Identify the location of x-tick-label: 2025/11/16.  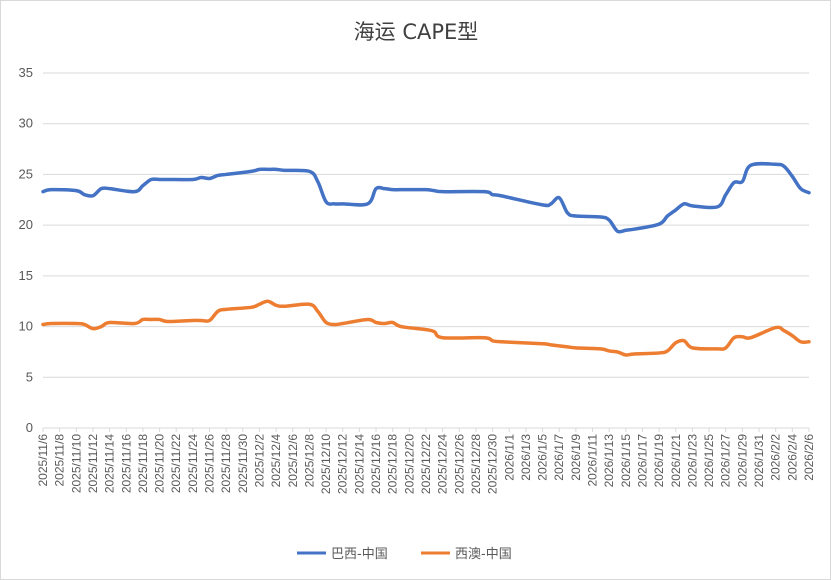
(126, 463).